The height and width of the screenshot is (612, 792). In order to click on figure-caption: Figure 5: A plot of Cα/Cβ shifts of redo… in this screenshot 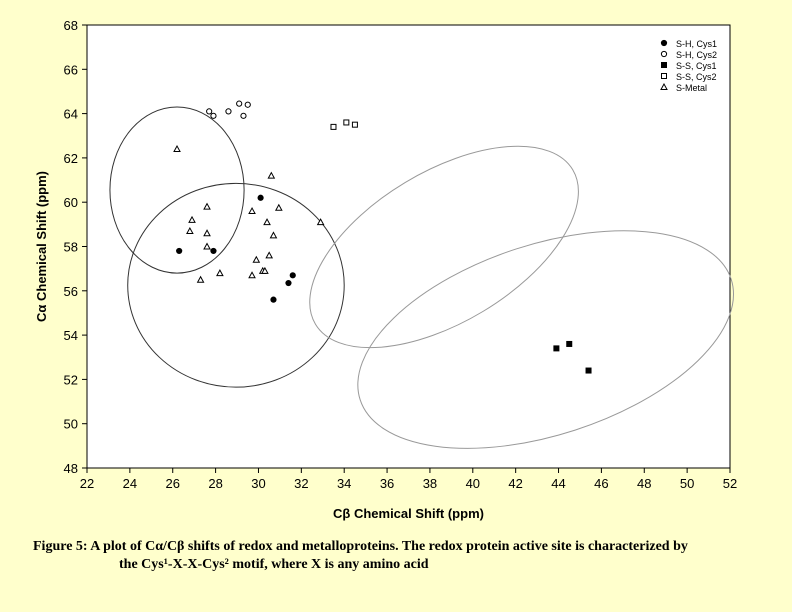, I will do `click(408, 556)`.